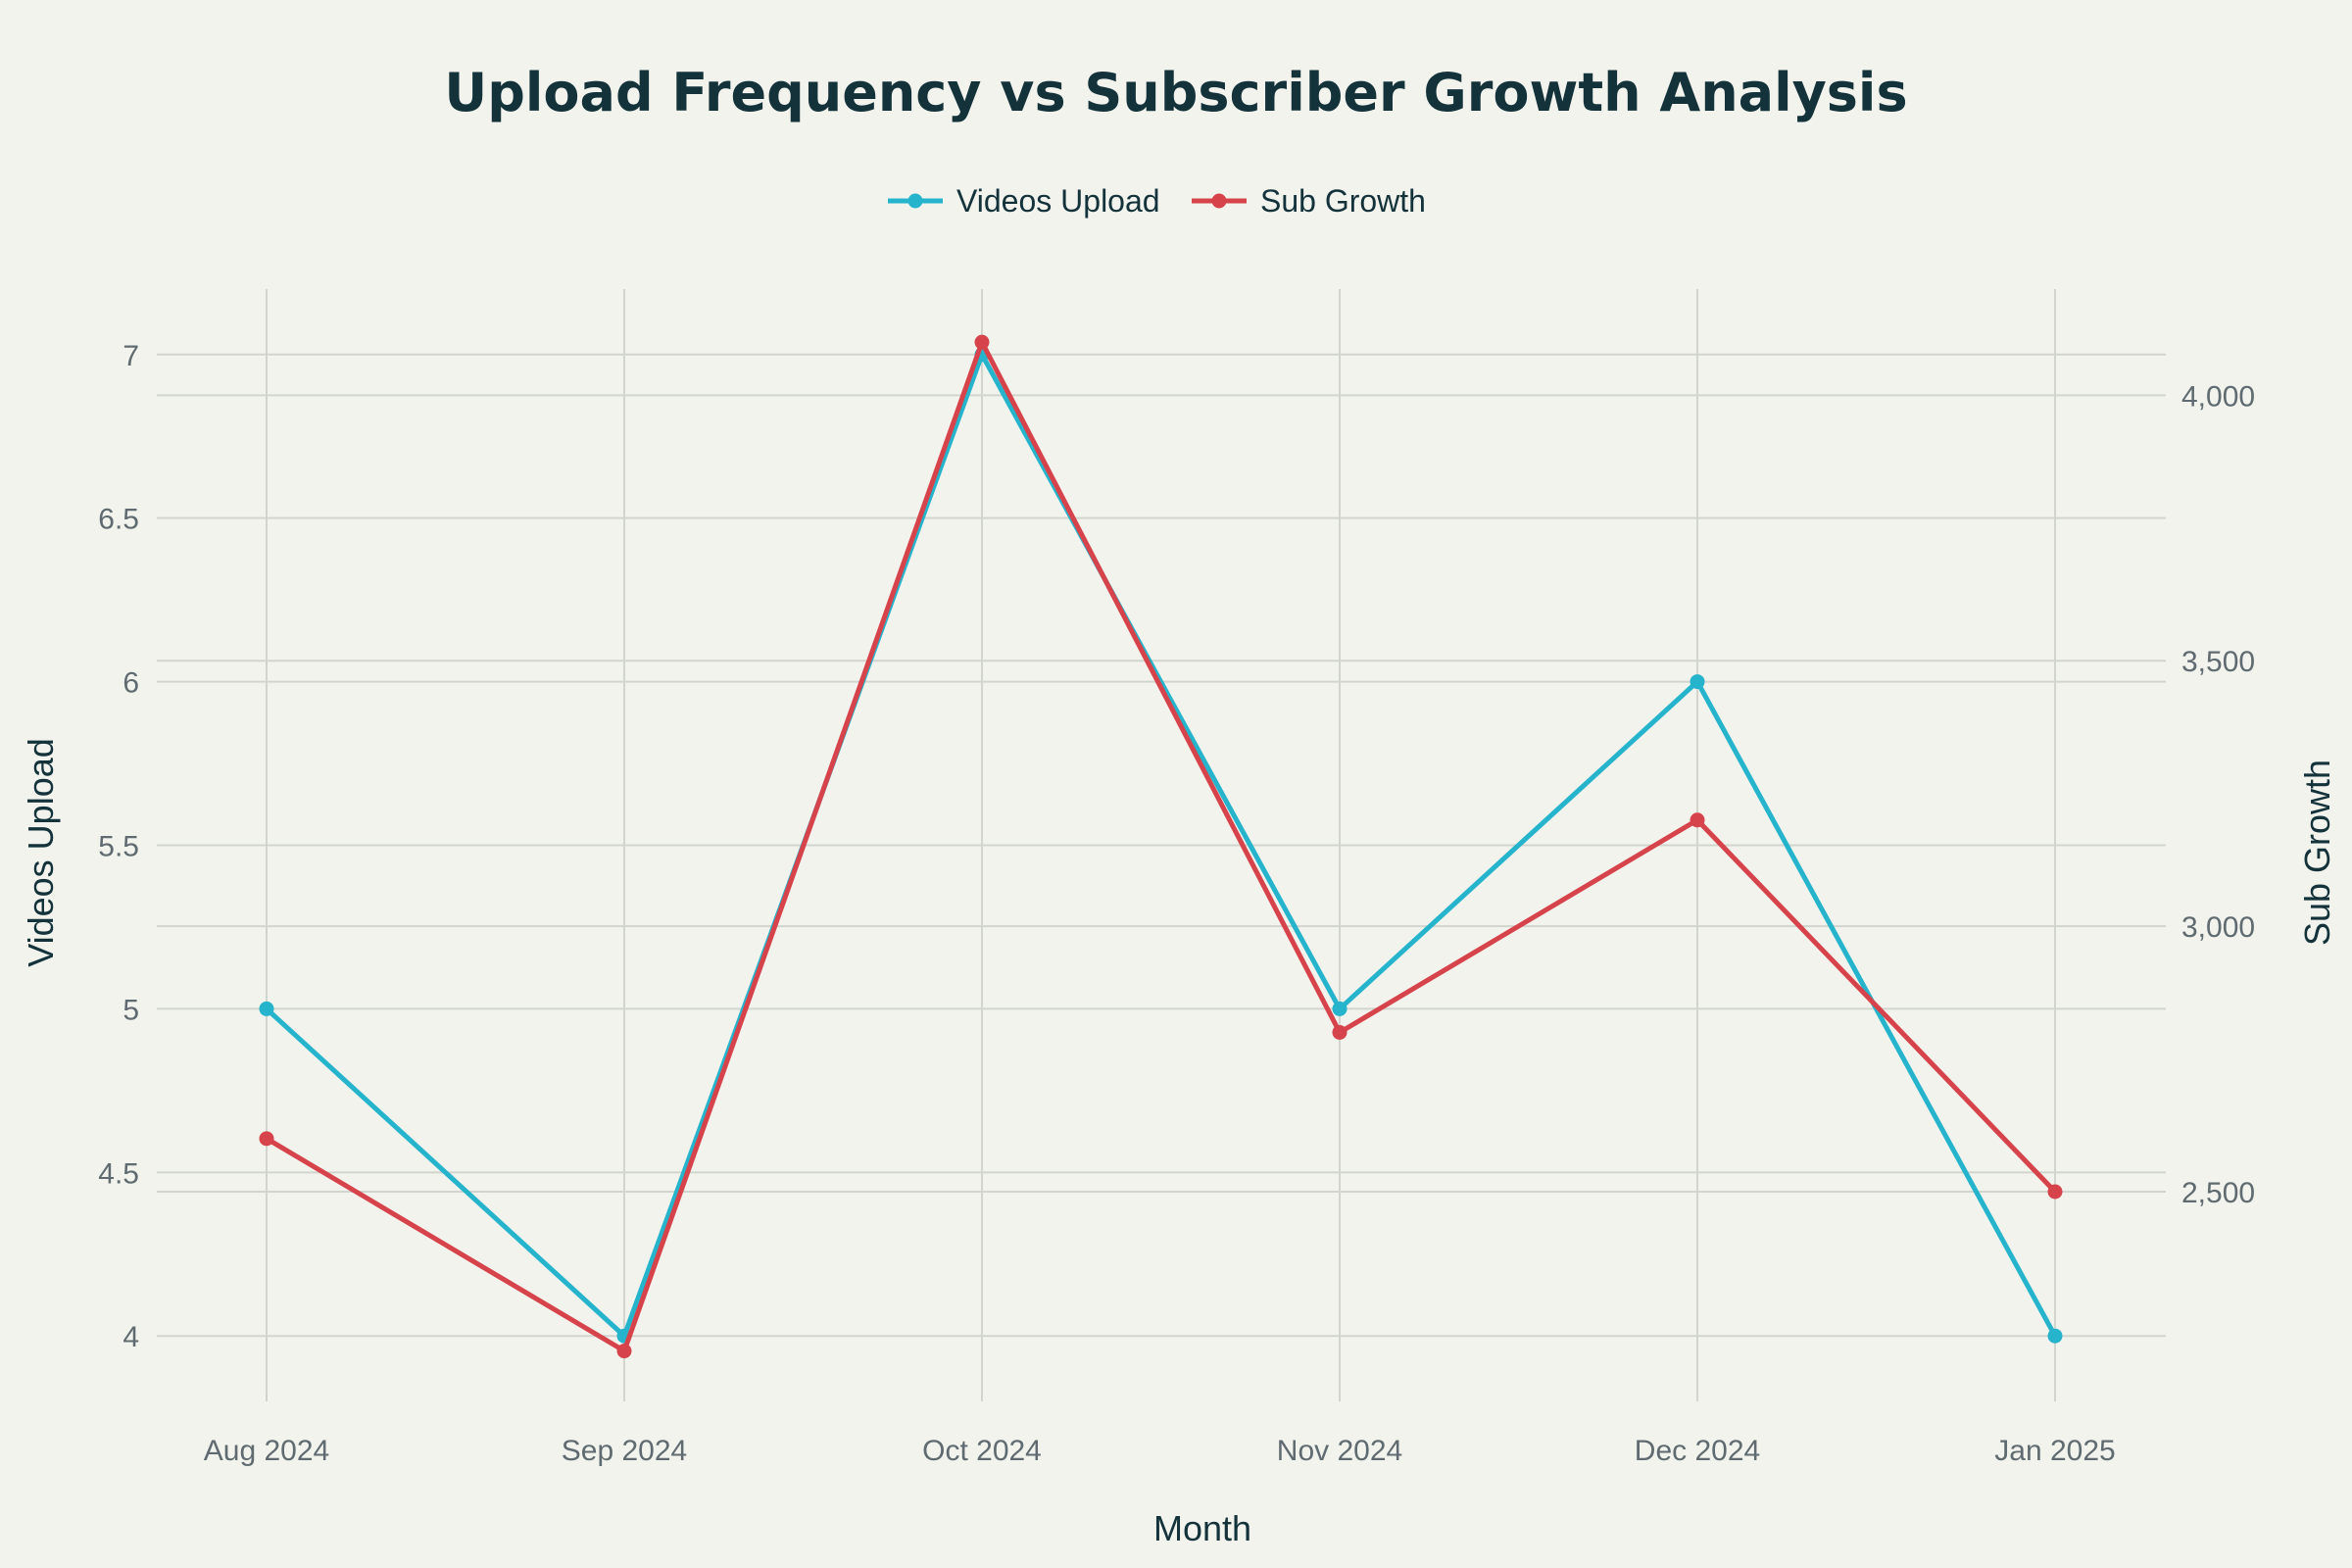 This screenshot has width=2352, height=1568. Describe the element at coordinates (130, 683) in the screenshot. I see `left-y-tick-label: 6` at that location.